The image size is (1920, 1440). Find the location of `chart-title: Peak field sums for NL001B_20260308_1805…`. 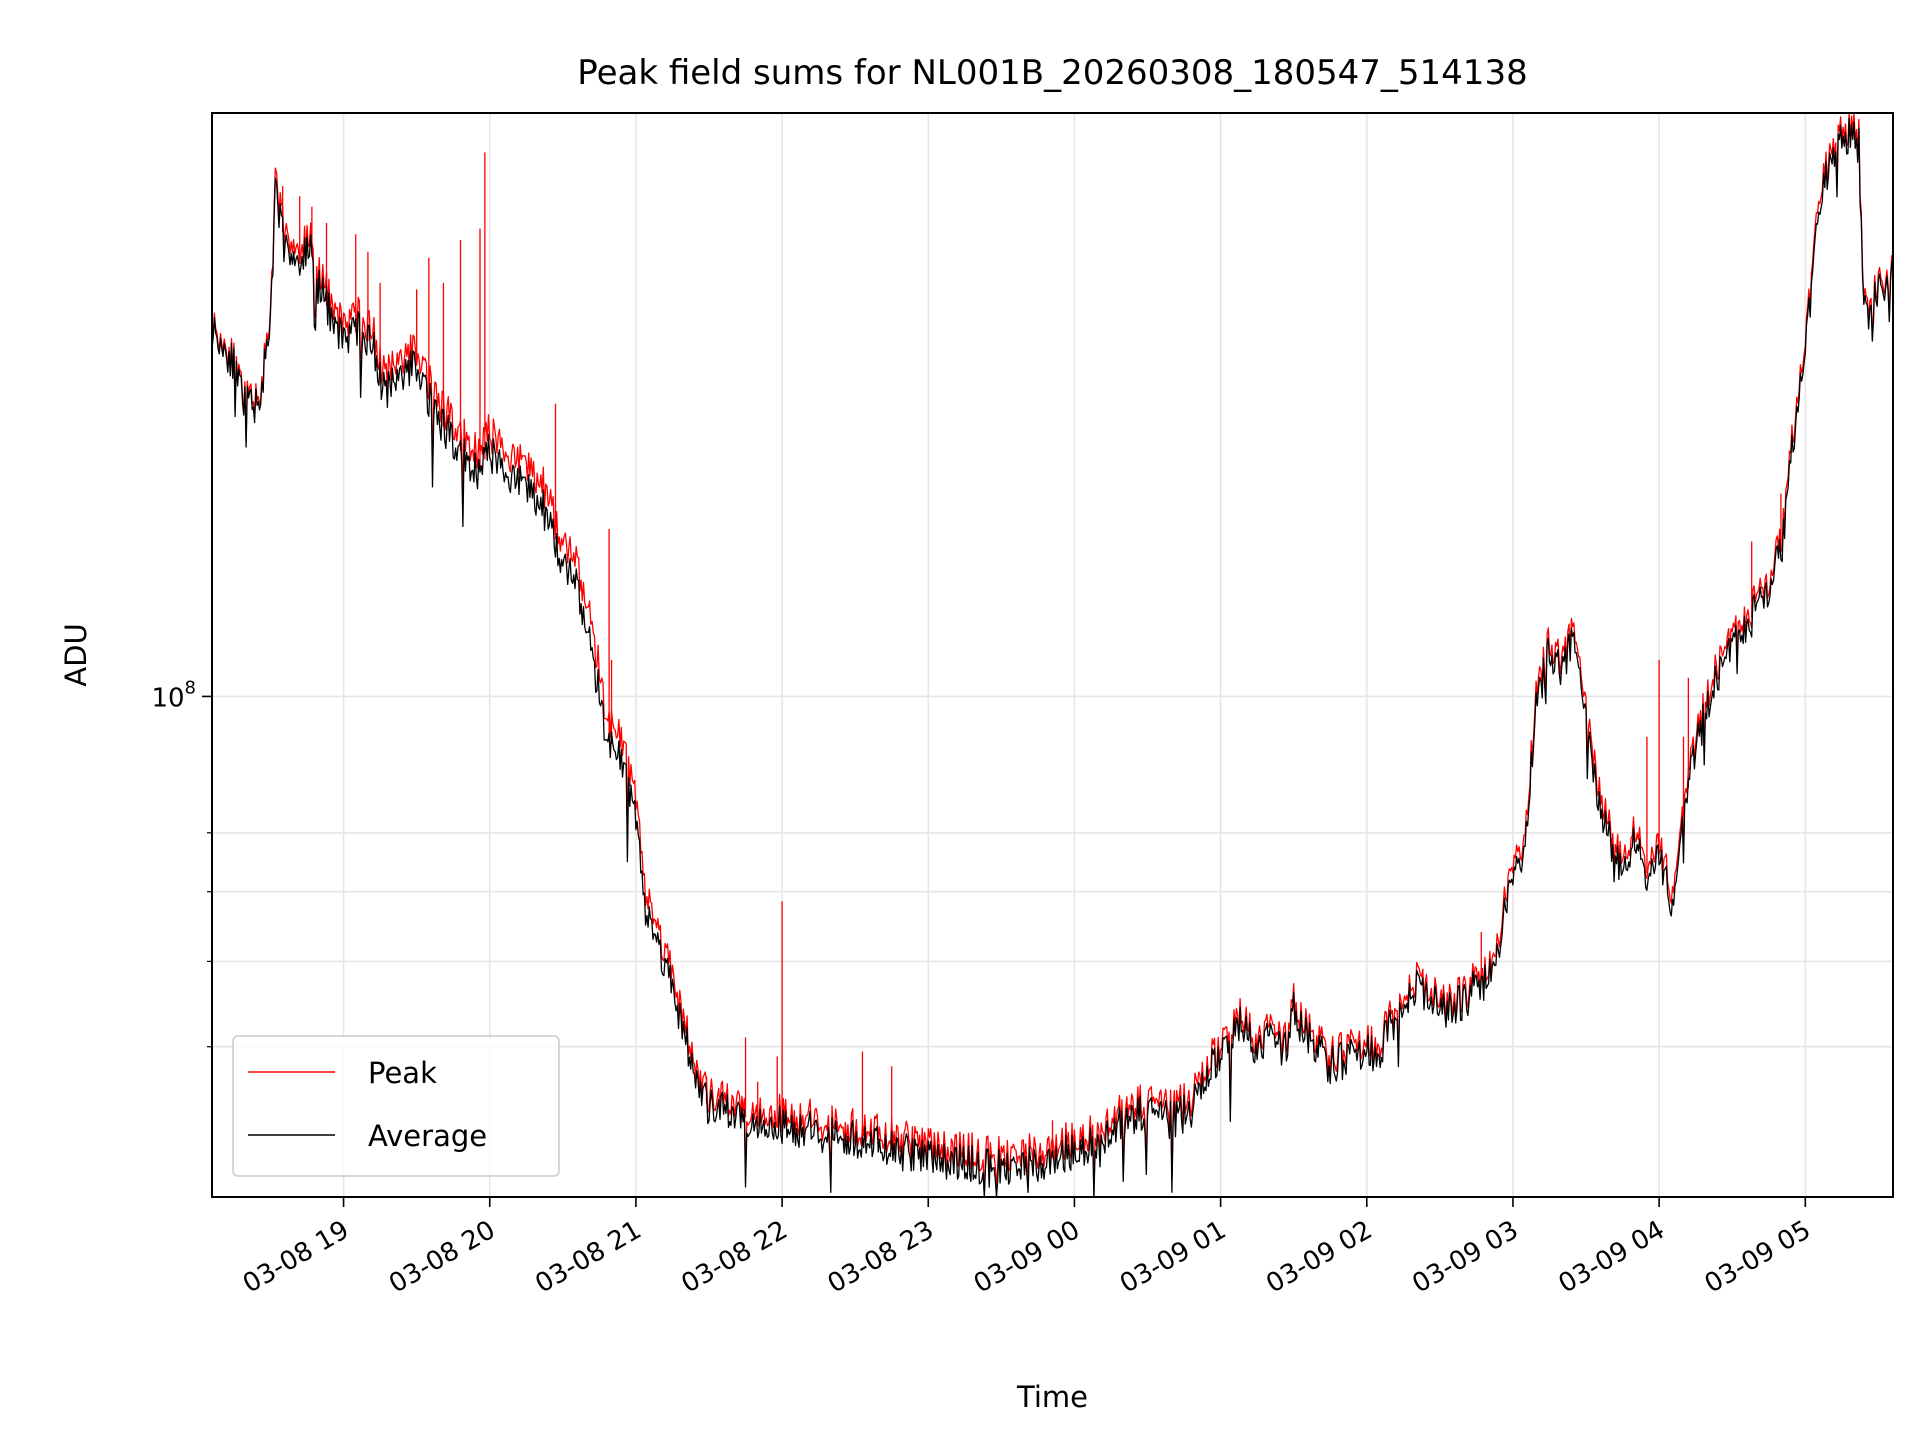

chart-title: Peak field sums for NL001B_20260308_1805… is located at coordinates (1052, 73).